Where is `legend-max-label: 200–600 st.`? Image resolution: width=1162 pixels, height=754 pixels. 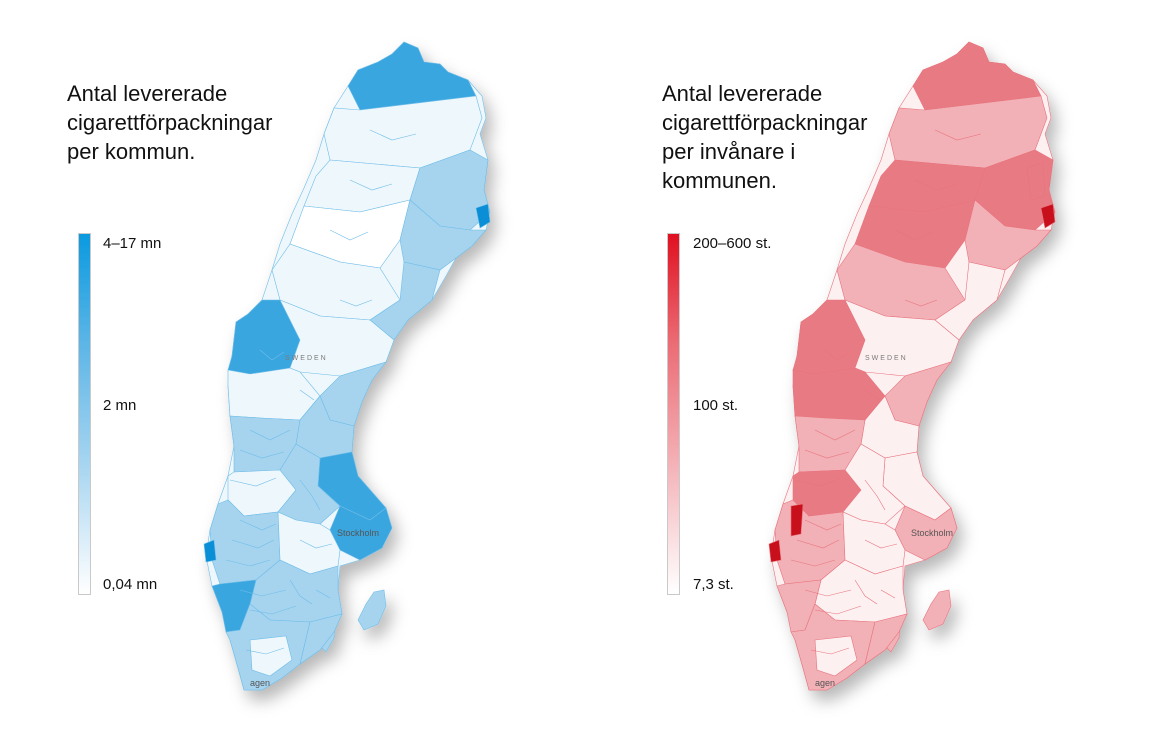 legend-max-label: 200–600 st. is located at coordinates (732, 243).